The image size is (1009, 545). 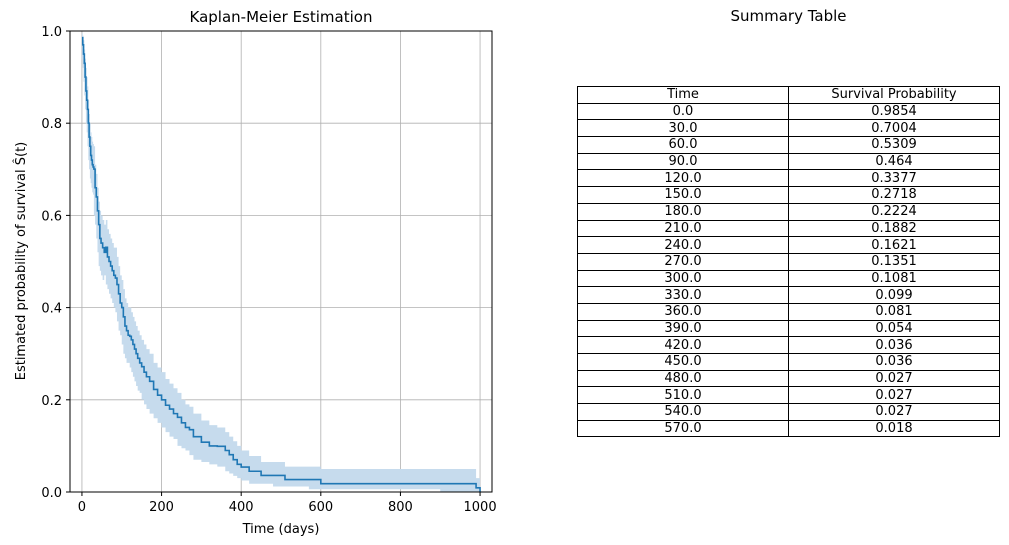 What do you see at coordinates (683, 211) in the screenshot?
I see `table-cell-time: 180.0` at bounding box center [683, 211].